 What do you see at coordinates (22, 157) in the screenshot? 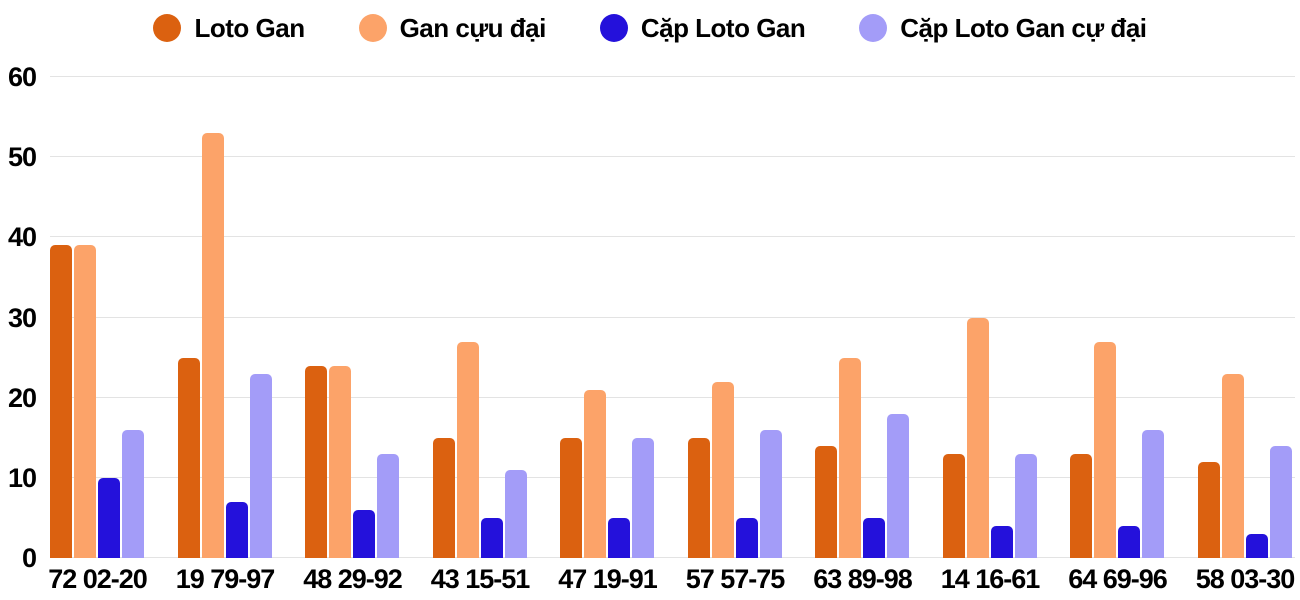
I see `y-axis-tick-label: 50` at bounding box center [22, 157].